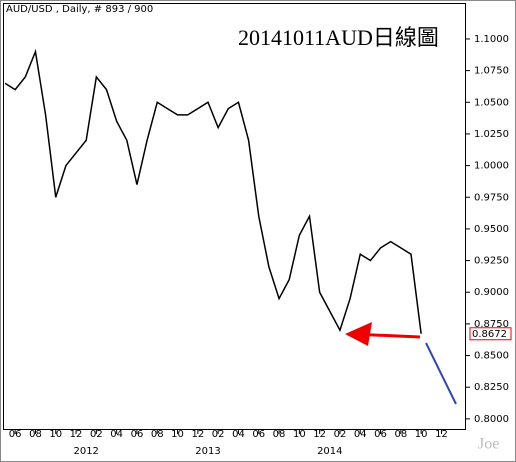 The height and width of the screenshot is (462, 516). I want to click on y-tick-label: 1.0750, so click(491, 71).